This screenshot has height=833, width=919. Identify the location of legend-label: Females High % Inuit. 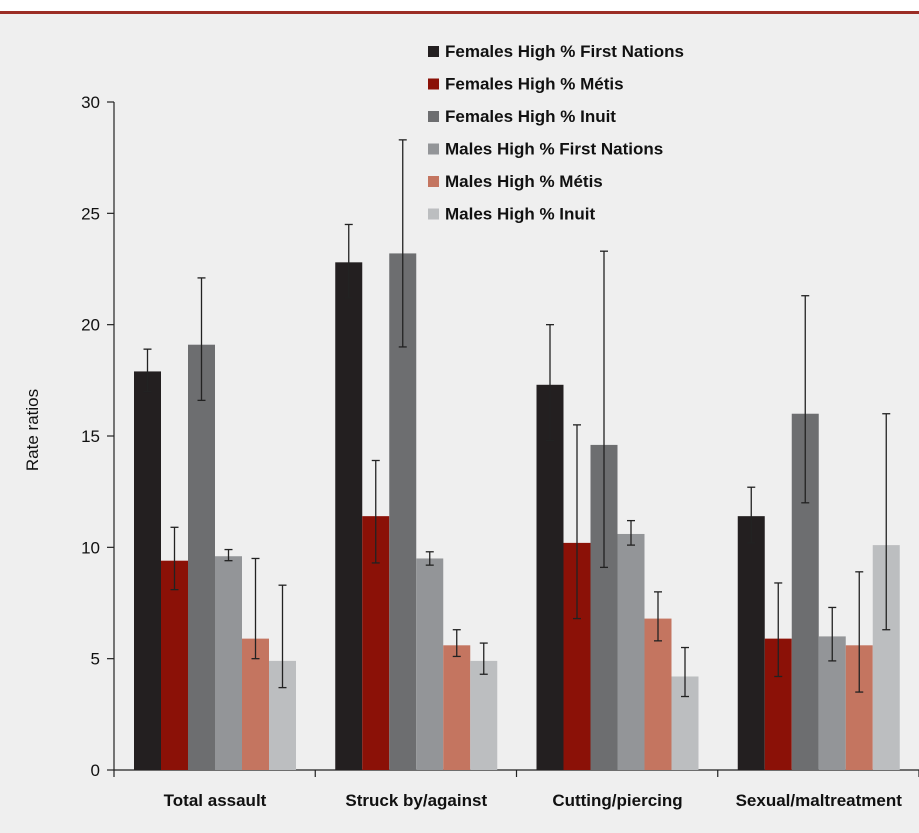
(530, 116).